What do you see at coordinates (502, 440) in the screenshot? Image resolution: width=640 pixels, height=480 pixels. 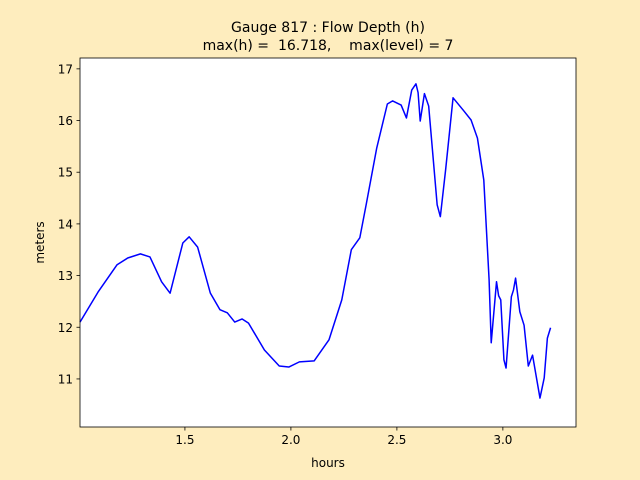 I see `x-tick-label: 3.0` at bounding box center [502, 440].